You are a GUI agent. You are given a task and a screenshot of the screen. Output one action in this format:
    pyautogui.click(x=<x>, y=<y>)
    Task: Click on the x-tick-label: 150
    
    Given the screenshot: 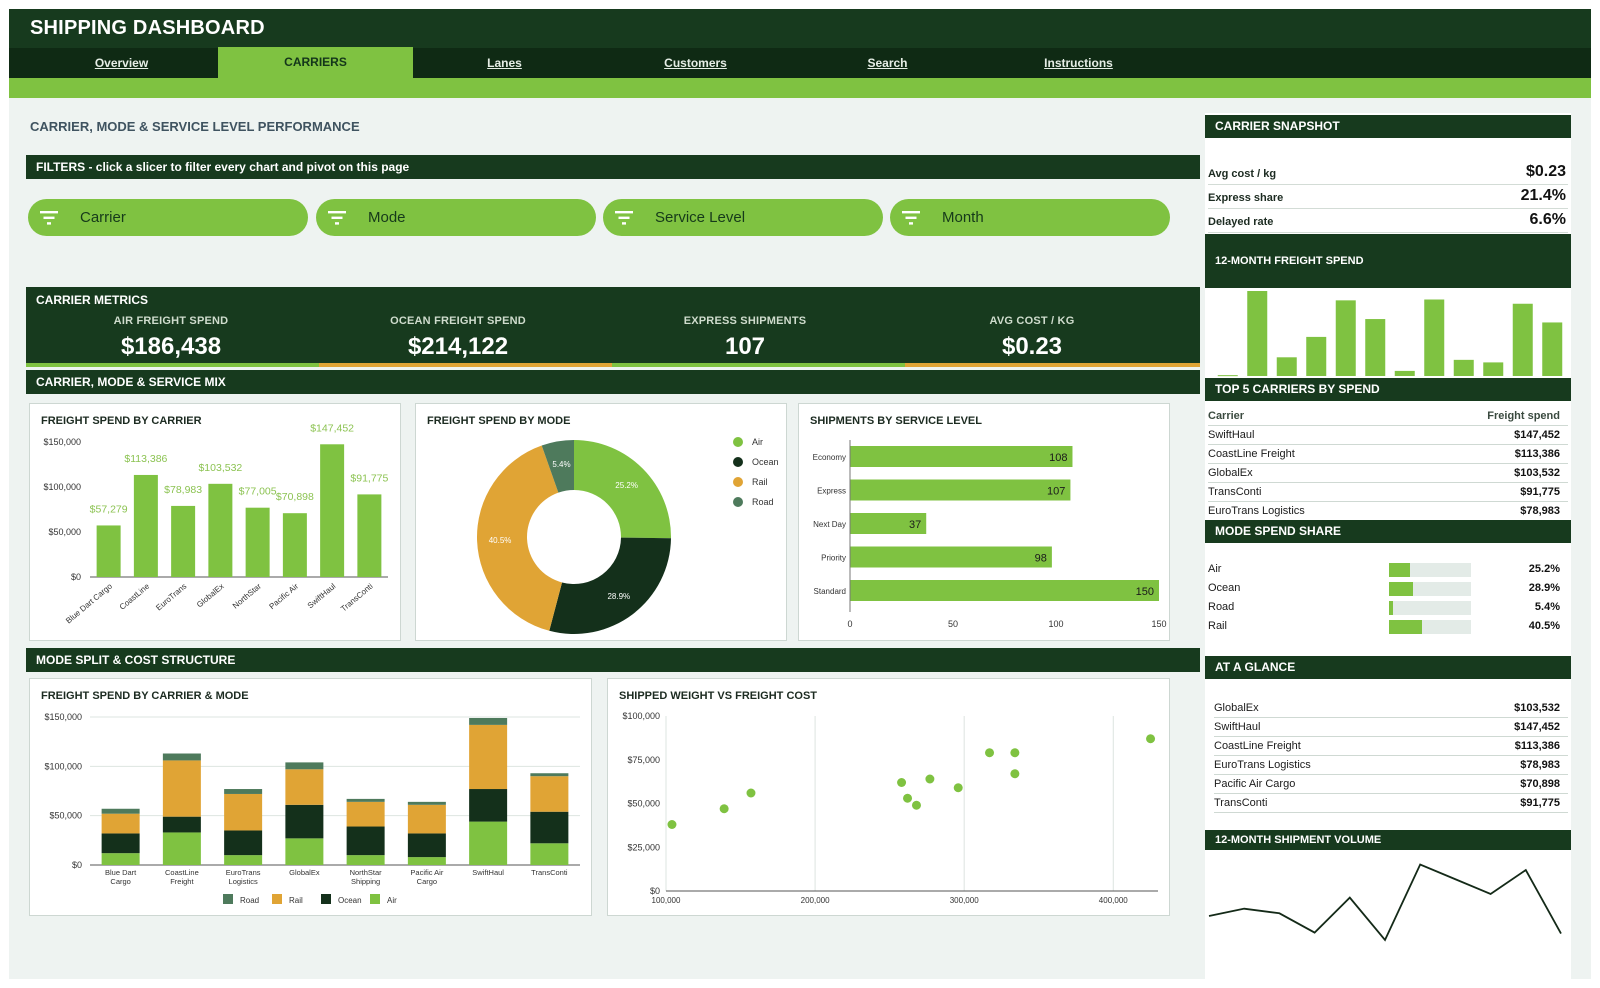 What is the action you would take?
    pyautogui.click(x=1158, y=624)
    